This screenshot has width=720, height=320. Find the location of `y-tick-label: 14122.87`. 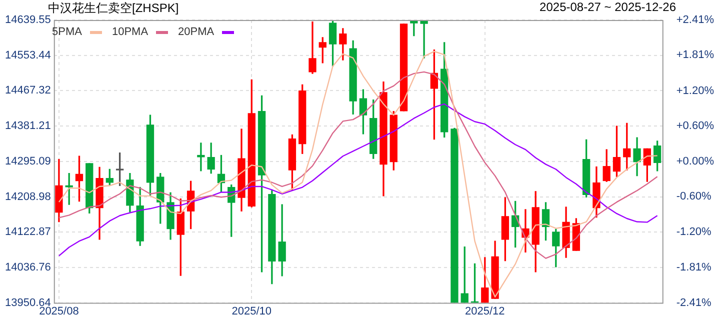

y-tick-label: 14122.87 is located at coordinates (27, 232).